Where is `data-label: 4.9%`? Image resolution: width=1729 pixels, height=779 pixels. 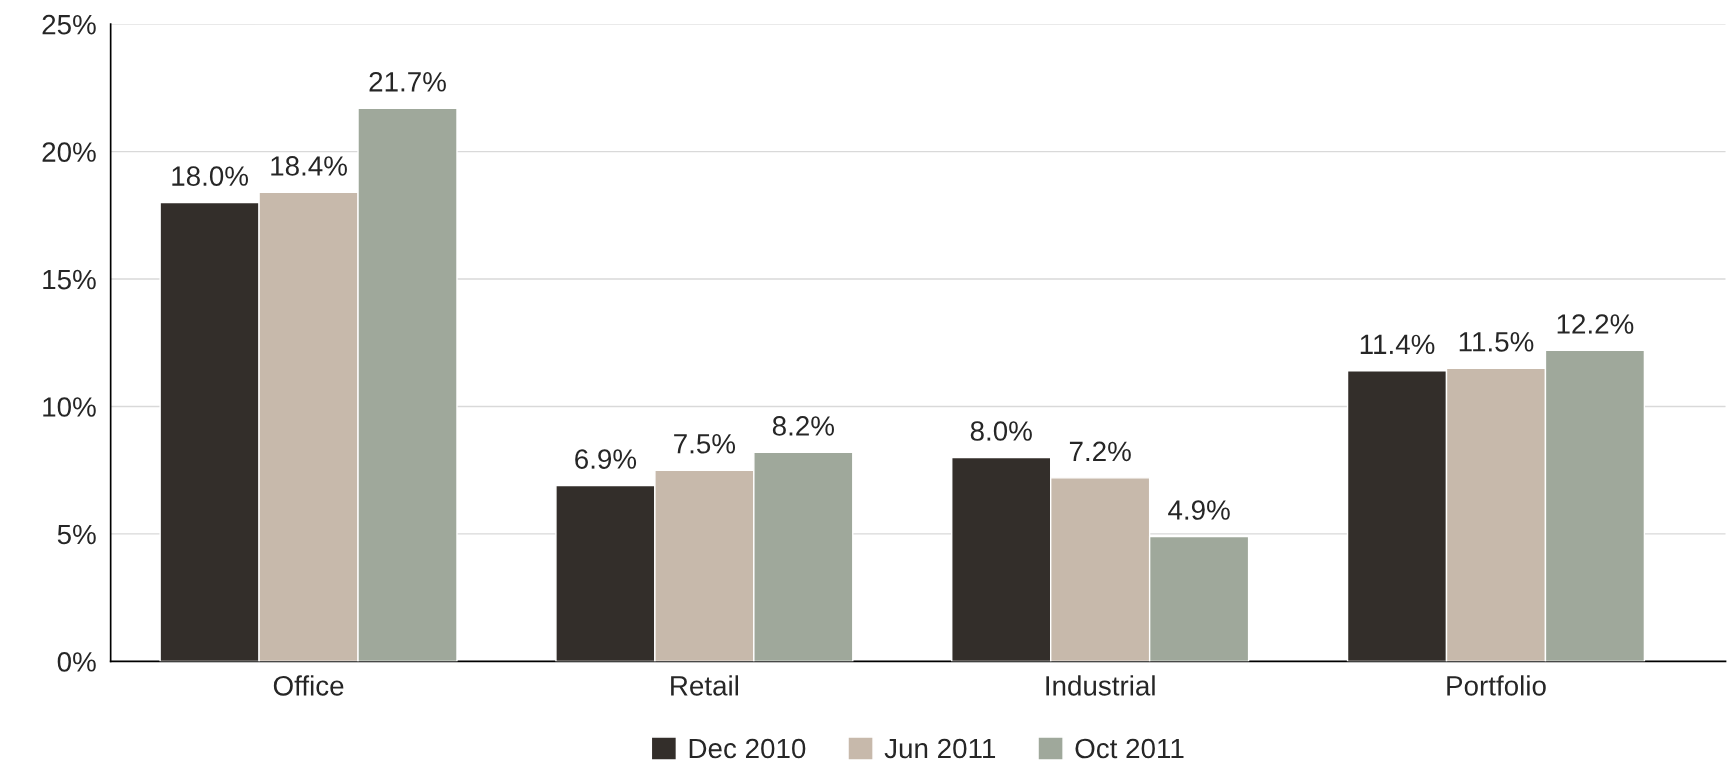 data-label: 4.9% is located at coordinates (1199, 510).